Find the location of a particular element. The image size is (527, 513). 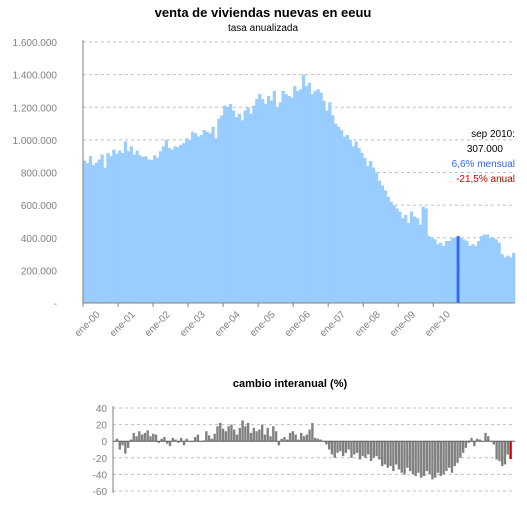

yoy-y-tick-label: 0 is located at coordinates (104, 442).